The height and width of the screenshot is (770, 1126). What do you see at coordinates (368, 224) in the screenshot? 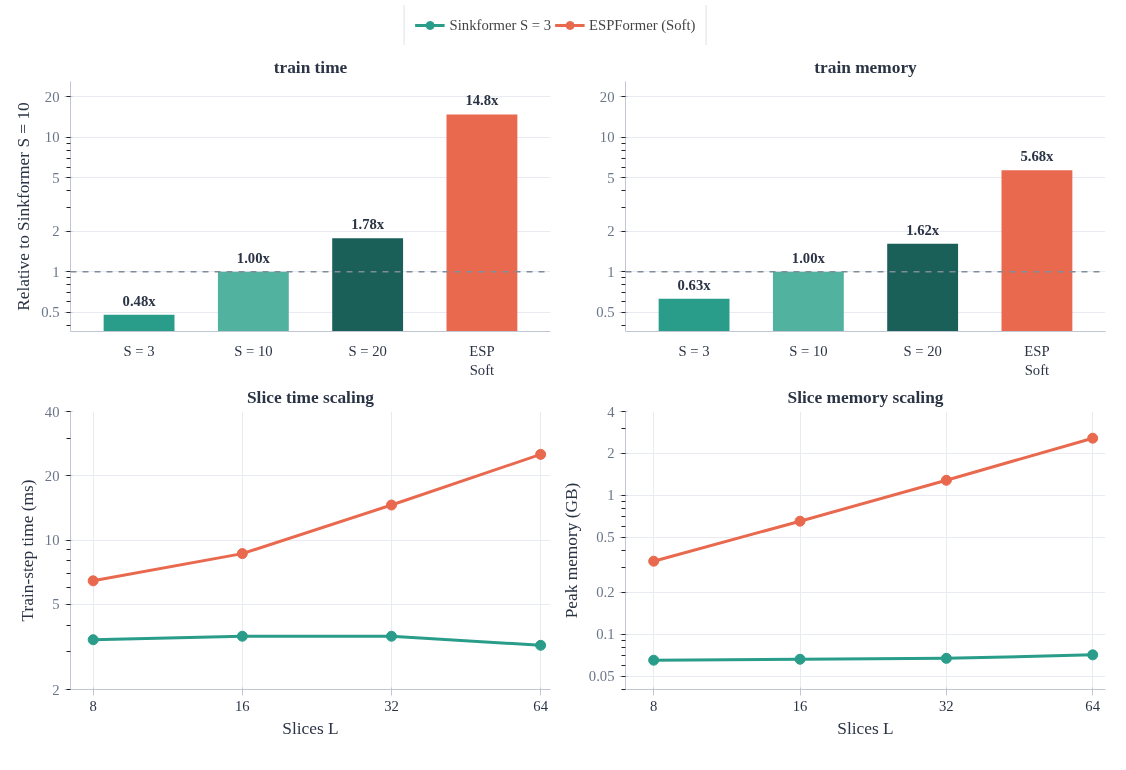
I see `data-label: 1.78x` at bounding box center [368, 224].